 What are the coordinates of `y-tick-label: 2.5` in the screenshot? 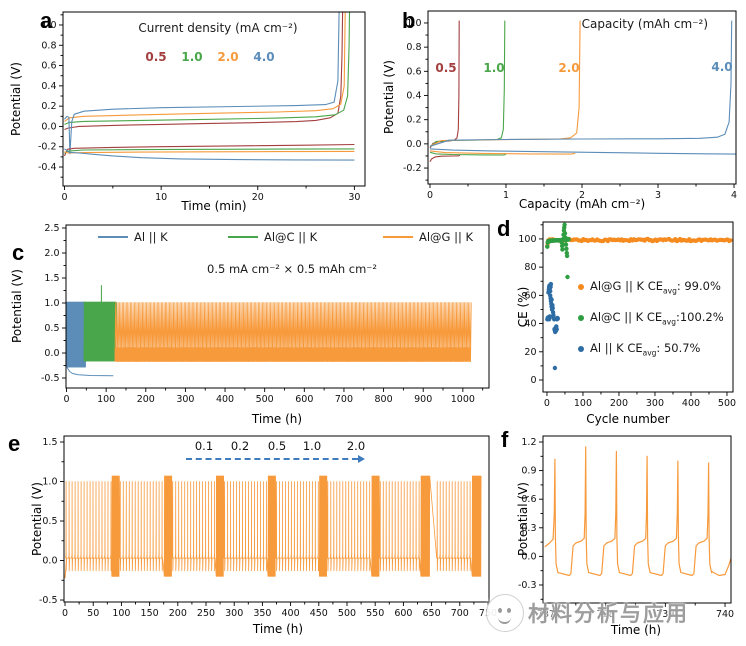 It's located at (51, 228).